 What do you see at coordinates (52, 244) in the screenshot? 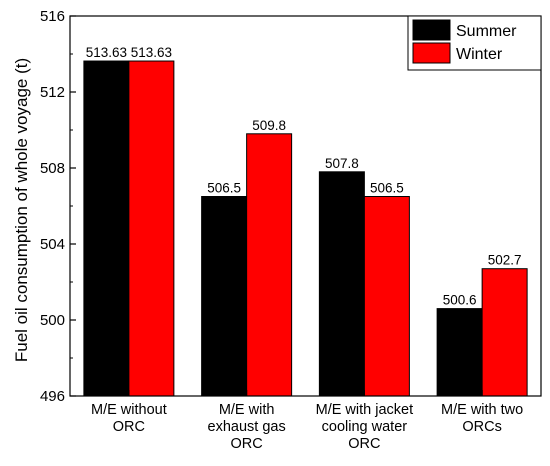
I see `y-tick-label-2: 504` at bounding box center [52, 244].